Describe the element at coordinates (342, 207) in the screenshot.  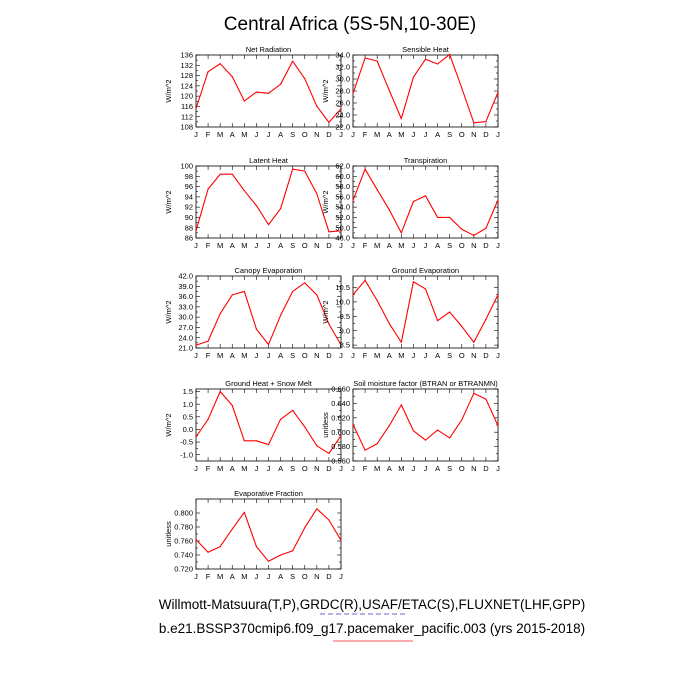
I see `y-tick-label: 54.0` at that location.